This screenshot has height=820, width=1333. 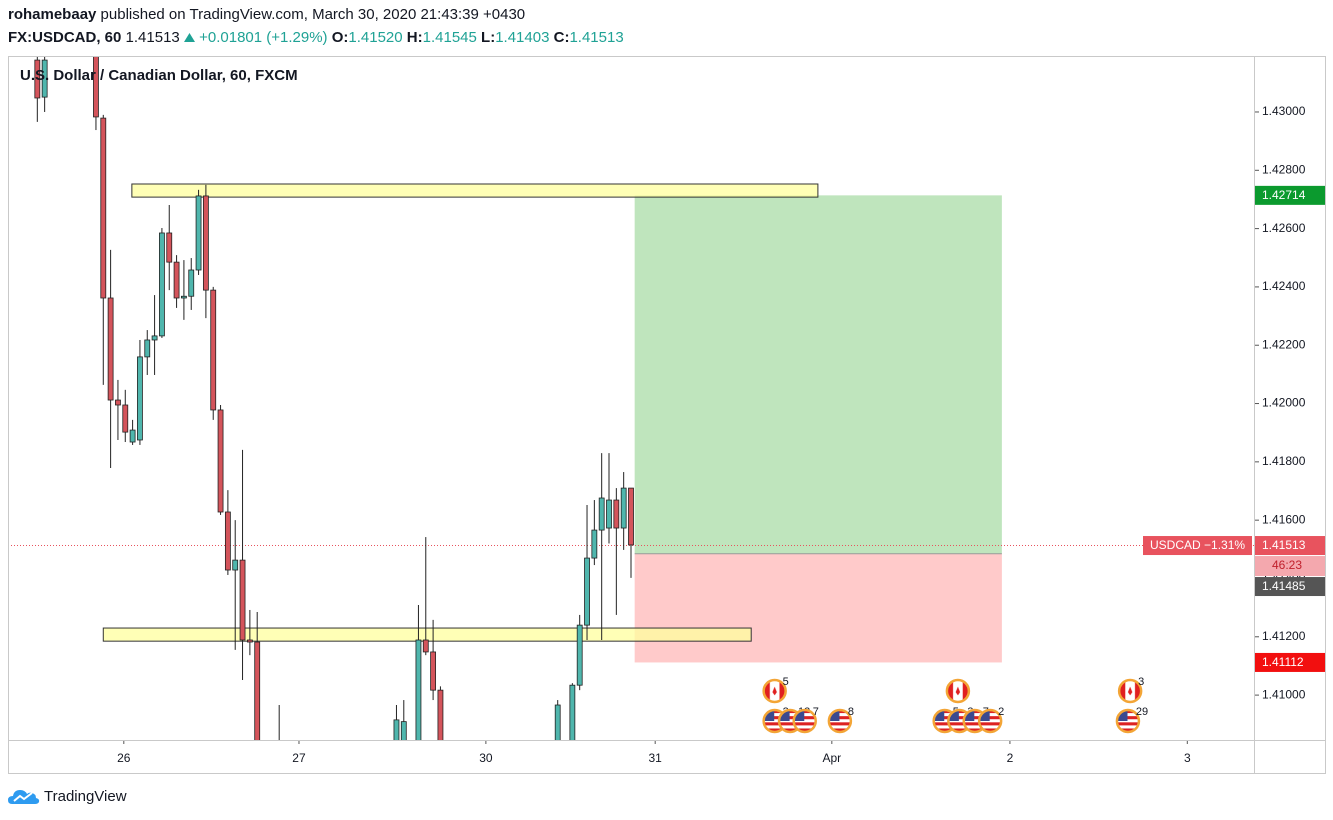 I want to click on x-tick-label: 30, so click(x=486, y=758).